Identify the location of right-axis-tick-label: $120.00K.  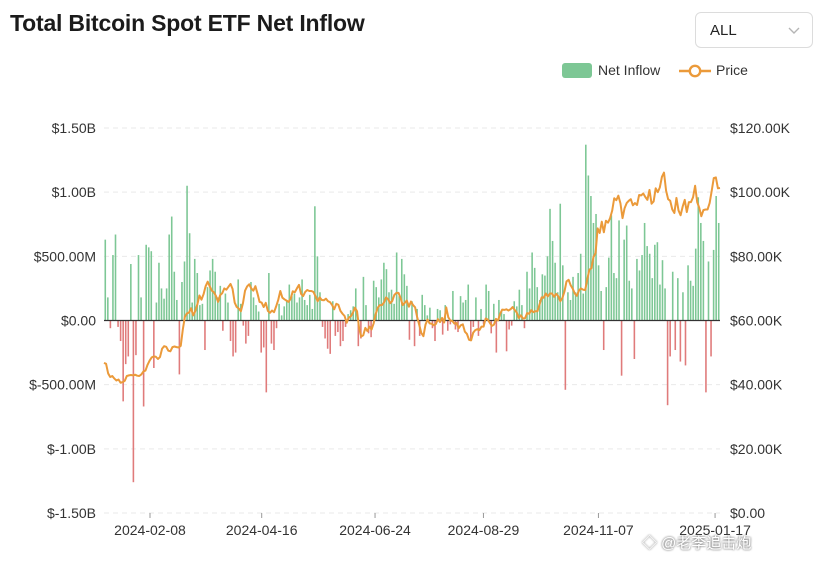
(760, 128).